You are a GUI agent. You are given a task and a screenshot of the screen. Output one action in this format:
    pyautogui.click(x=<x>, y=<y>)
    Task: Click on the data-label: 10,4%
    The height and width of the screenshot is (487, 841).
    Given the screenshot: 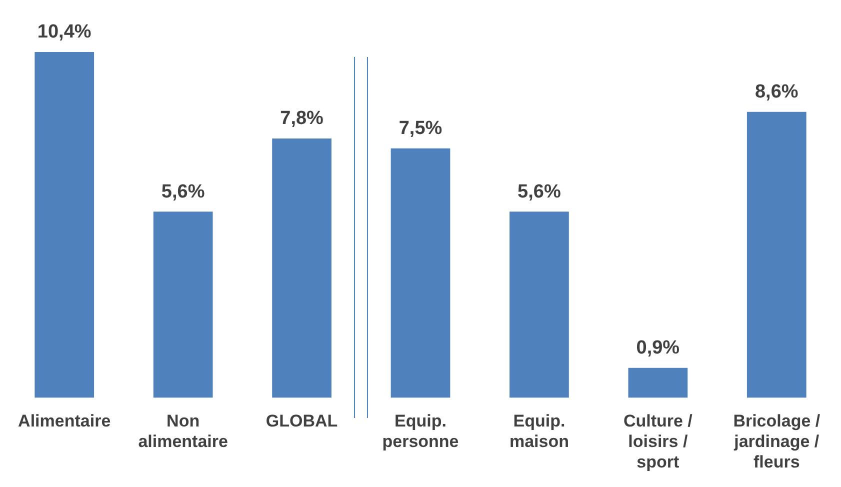 What is the action you would take?
    pyautogui.click(x=64, y=32)
    